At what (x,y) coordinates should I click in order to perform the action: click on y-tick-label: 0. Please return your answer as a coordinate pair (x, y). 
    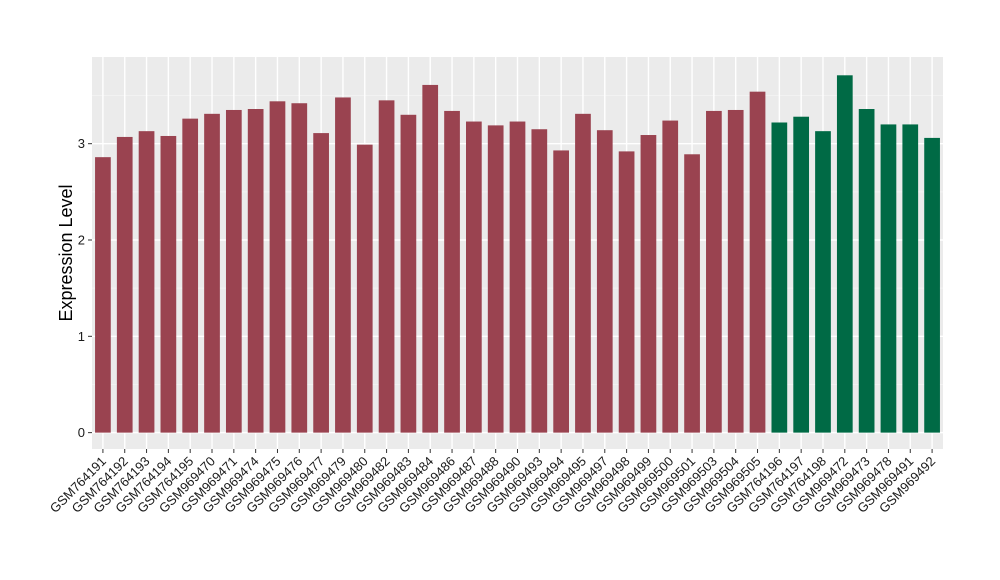
    Looking at the image, I should click on (81, 432).